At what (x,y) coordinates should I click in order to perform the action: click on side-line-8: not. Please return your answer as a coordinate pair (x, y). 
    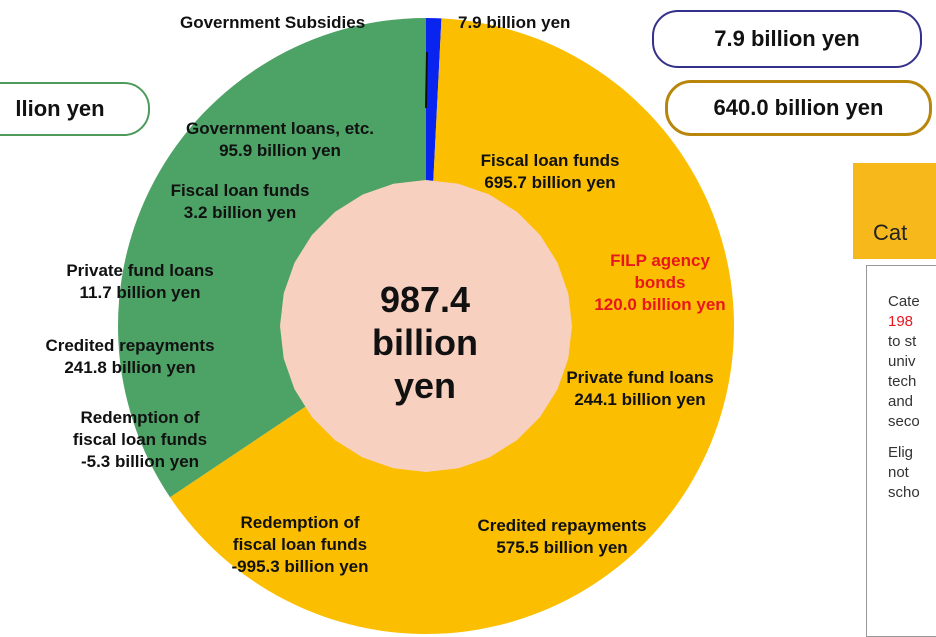
    Looking at the image, I should click on (898, 472).